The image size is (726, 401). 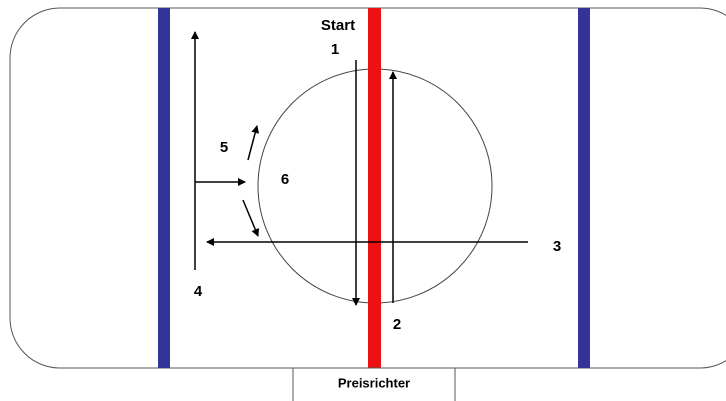 I want to click on judge-box, so click(x=374, y=384).